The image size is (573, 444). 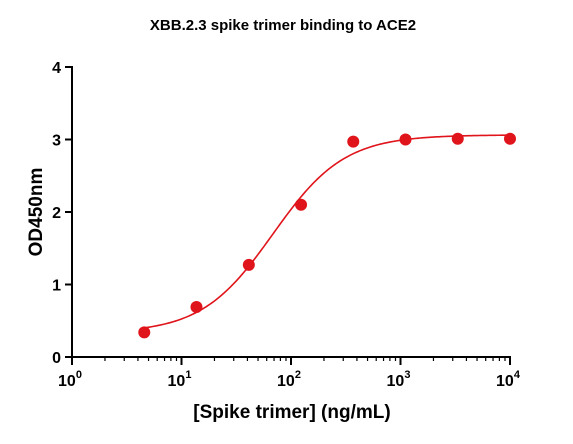 What do you see at coordinates (291, 412) in the screenshot?
I see `x-axis-label: [Spike trimer] (ng/mL)` at bounding box center [291, 412].